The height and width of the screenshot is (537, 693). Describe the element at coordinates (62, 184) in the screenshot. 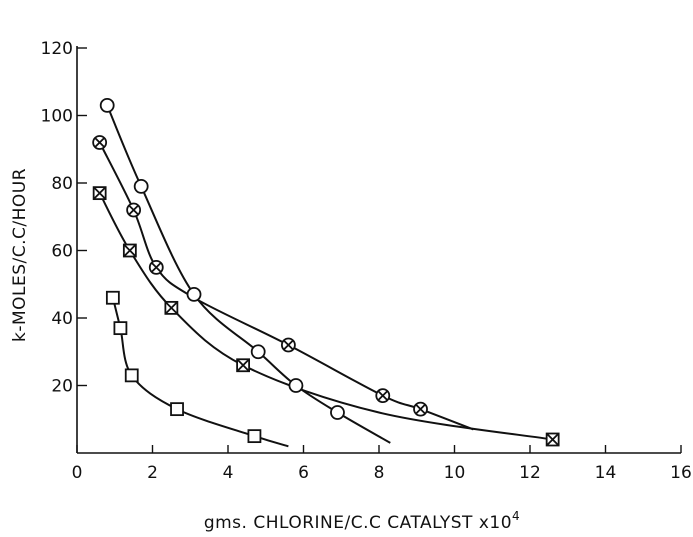

I see `y-tick-label: 80` at that location.